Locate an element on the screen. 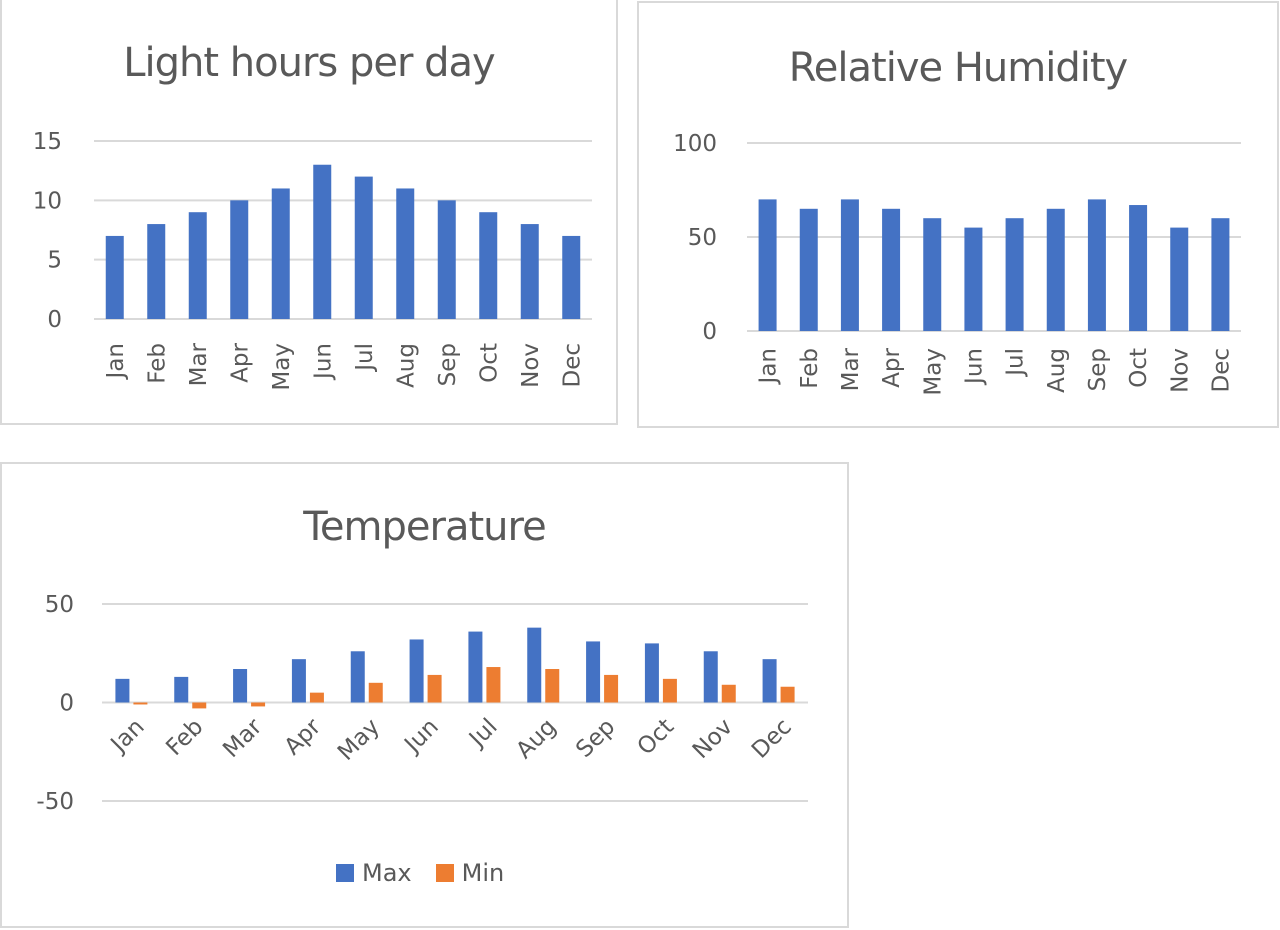 This screenshot has height=930, width=1280. y-tick-label: 15 is located at coordinates (47, 142).